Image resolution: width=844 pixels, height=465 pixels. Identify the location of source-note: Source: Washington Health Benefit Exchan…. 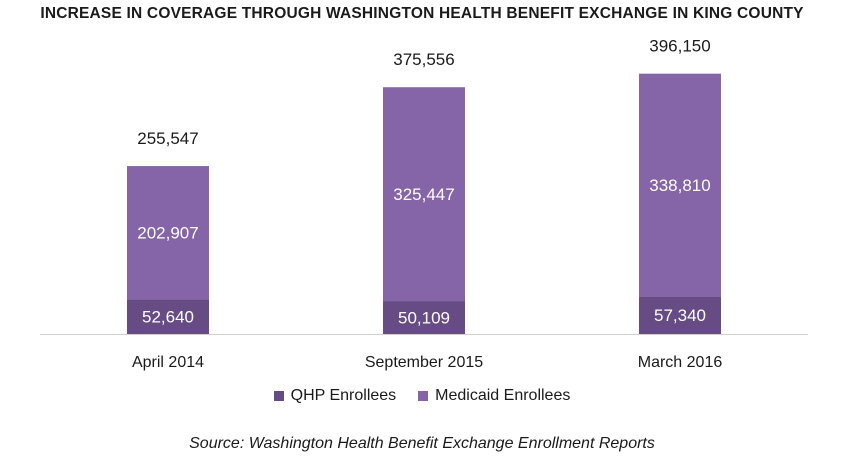
(422, 443).